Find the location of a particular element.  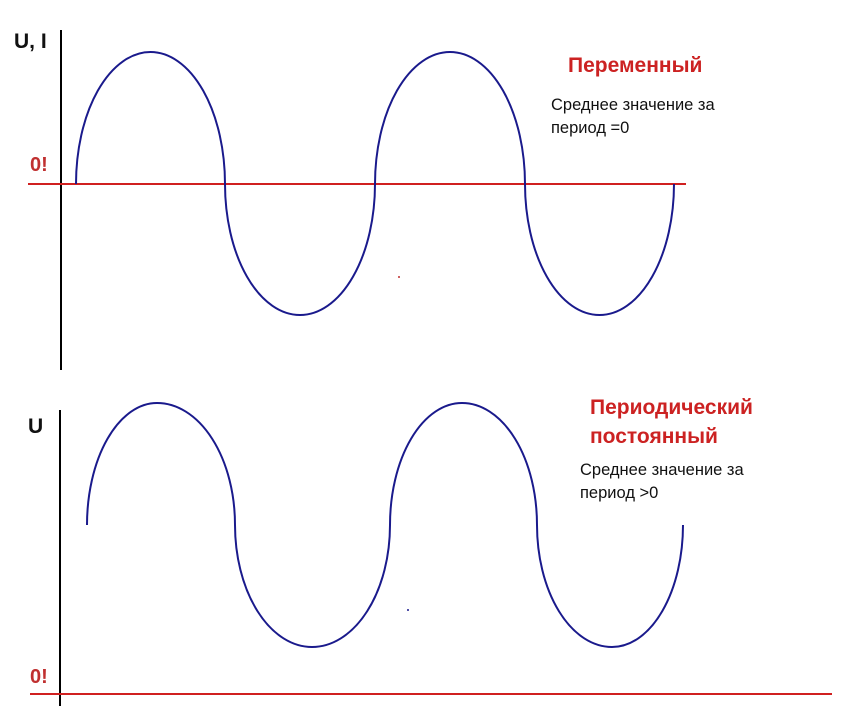

bottom-note-line1: Среднее значение за is located at coordinates (662, 470).